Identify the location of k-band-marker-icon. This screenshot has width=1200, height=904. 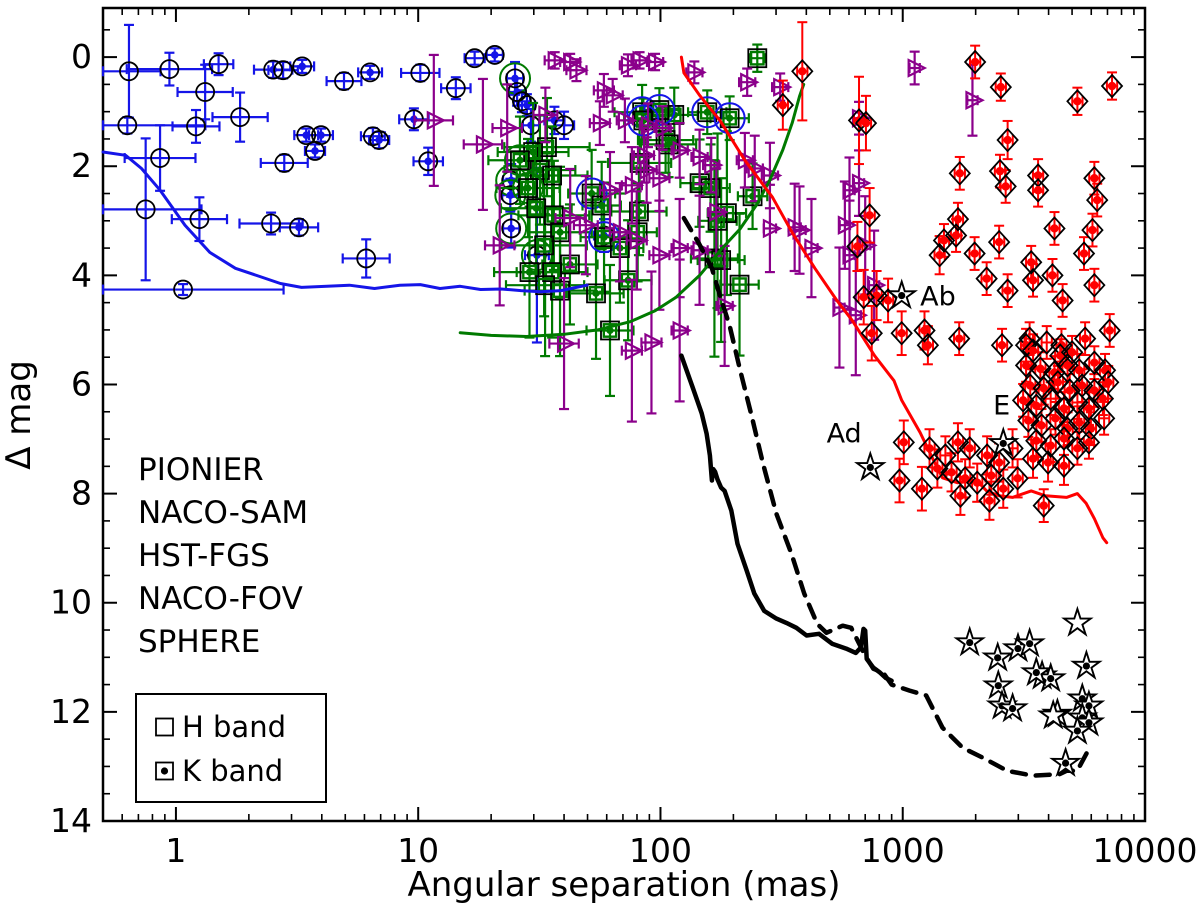
(164, 771).